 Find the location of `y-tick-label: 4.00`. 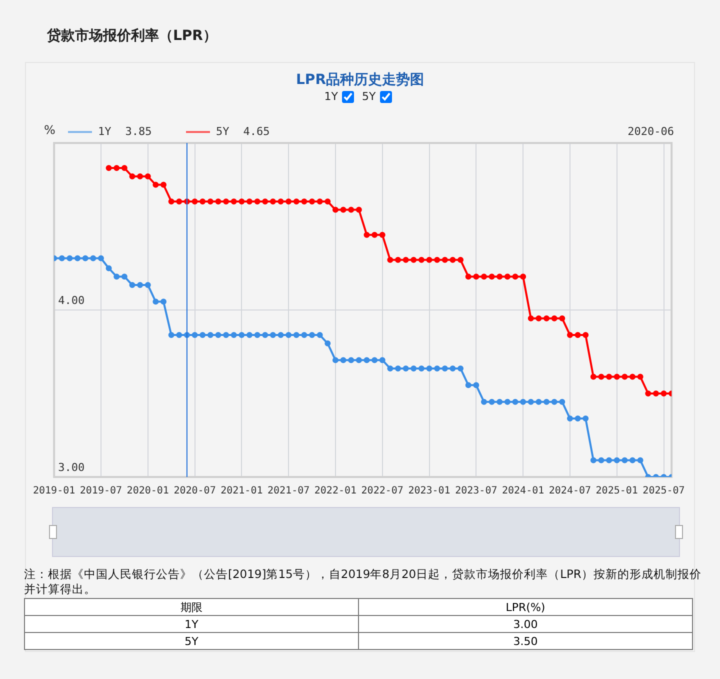

y-tick-label: 4.00 is located at coordinates (71, 300).